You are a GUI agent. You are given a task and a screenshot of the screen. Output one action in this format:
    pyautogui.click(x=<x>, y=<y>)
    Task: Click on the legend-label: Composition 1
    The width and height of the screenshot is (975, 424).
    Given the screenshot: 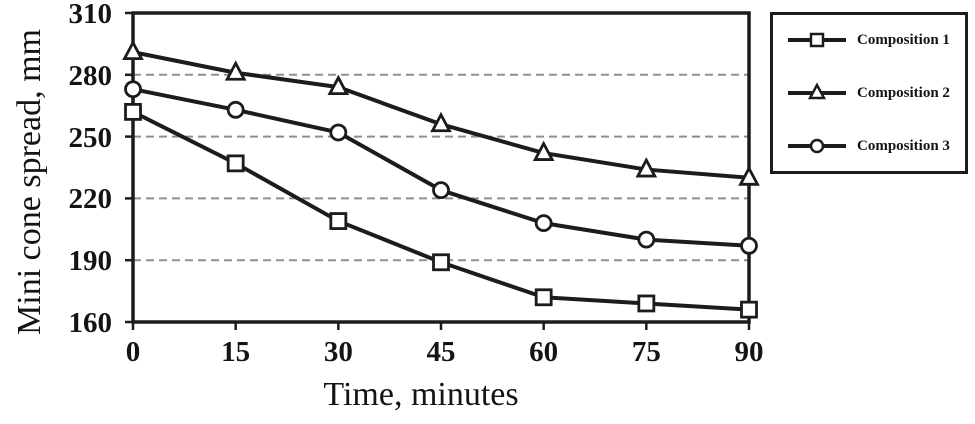 What is the action you would take?
    pyautogui.click(x=903, y=39)
    